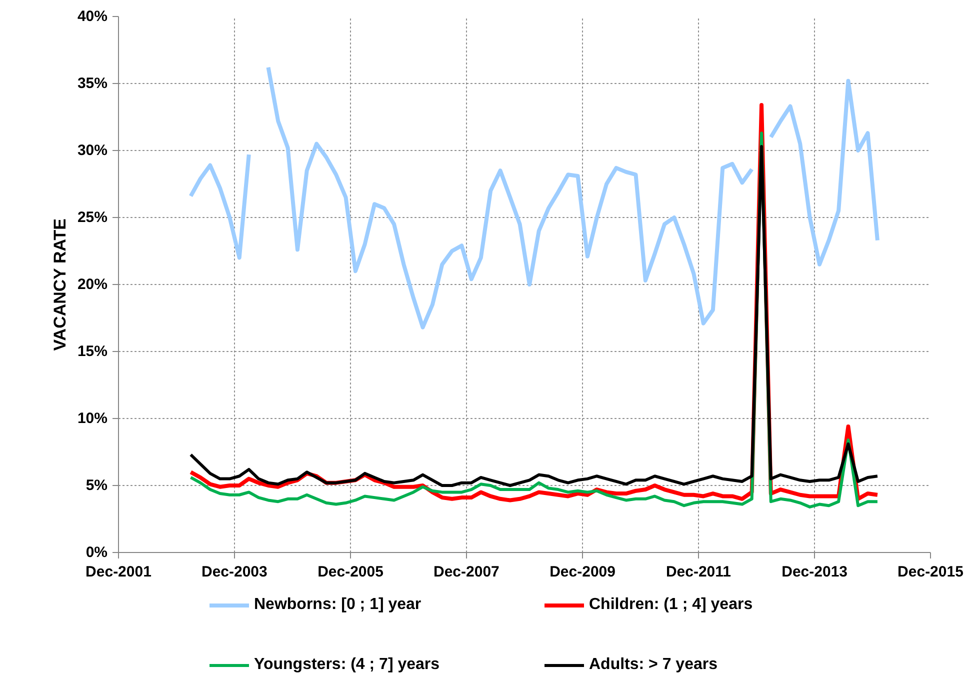 Image resolution: width=979 pixels, height=696 pixels. What do you see at coordinates (467, 572) in the screenshot?
I see `x-tick-label: Dec-2007` at bounding box center [467, 572].